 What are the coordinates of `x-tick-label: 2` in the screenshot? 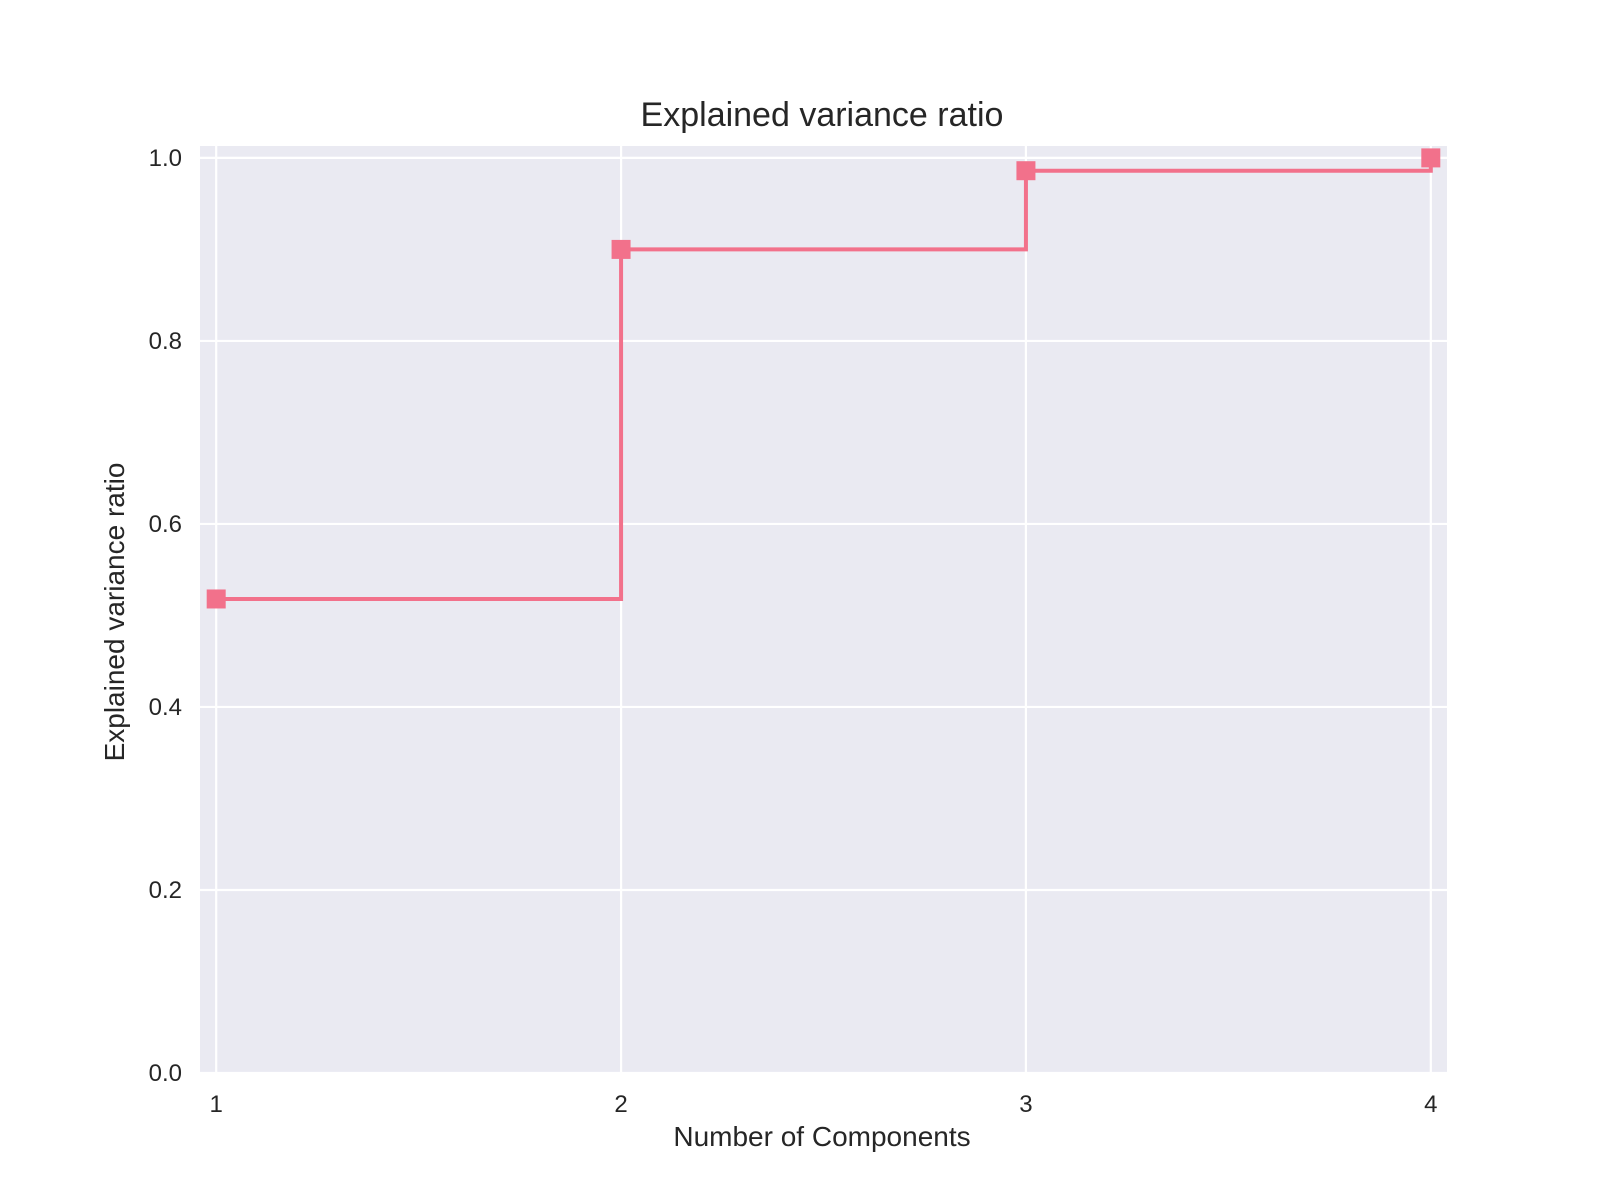 It's located at (620, 1104).